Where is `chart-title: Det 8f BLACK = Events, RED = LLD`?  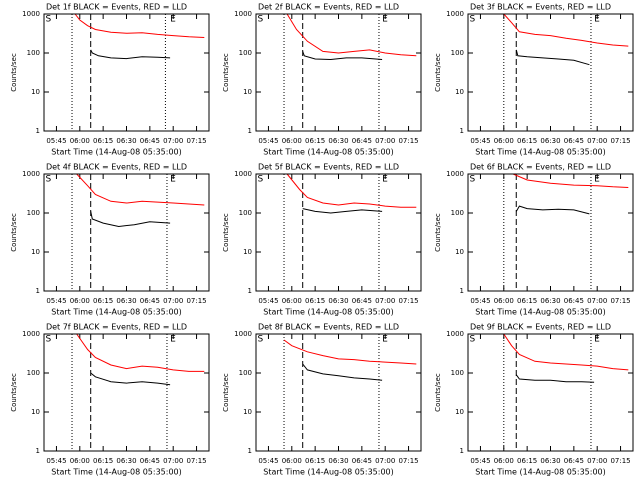 chart-title: Det 8f BLACK = Events, RED = LLD is located at coordinates (328, 327).